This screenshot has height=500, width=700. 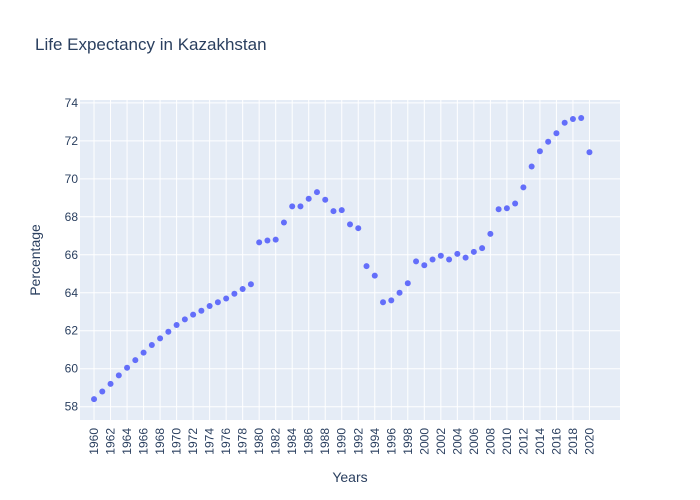 What do you see at coordinates (391, 441) in the screenshot?
I see `x-tick-label: 1996` at bounding box center [391, 441].